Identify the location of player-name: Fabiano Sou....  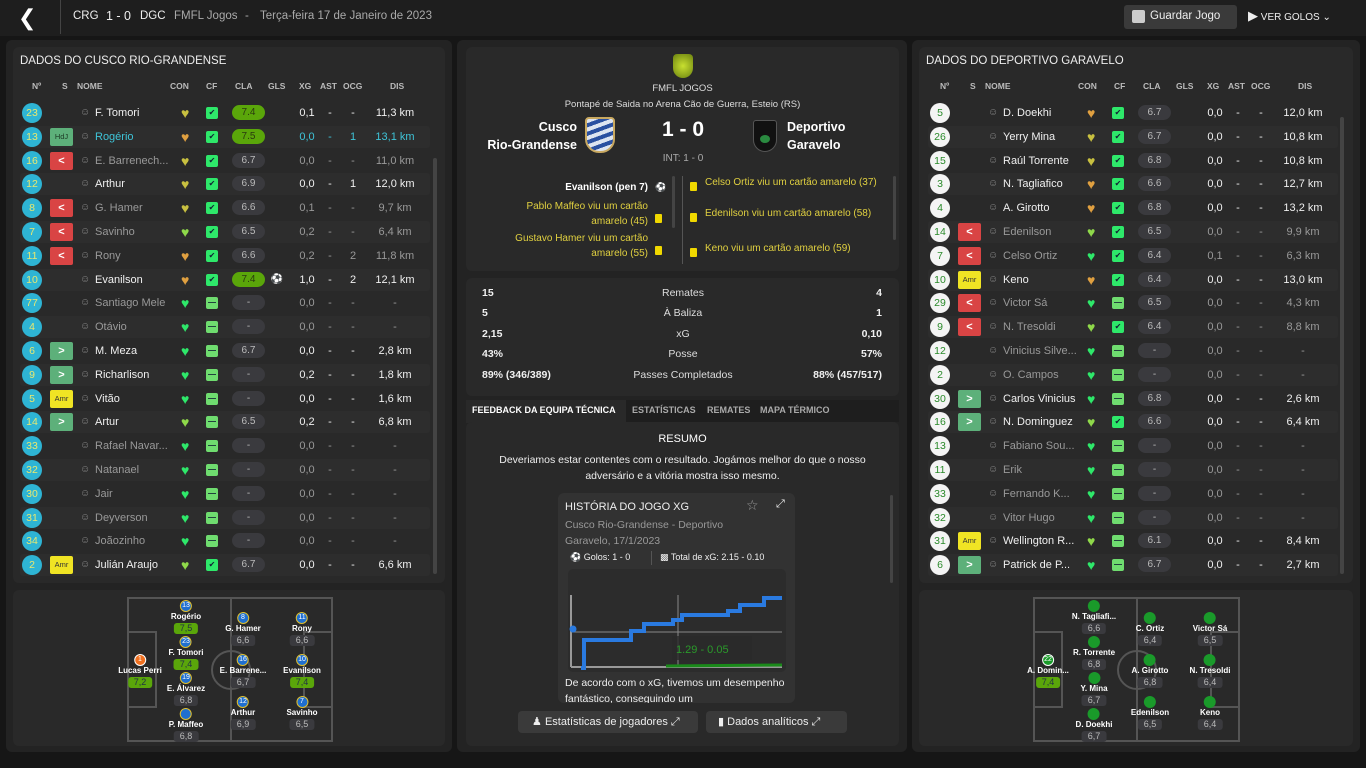
(1039, 446).